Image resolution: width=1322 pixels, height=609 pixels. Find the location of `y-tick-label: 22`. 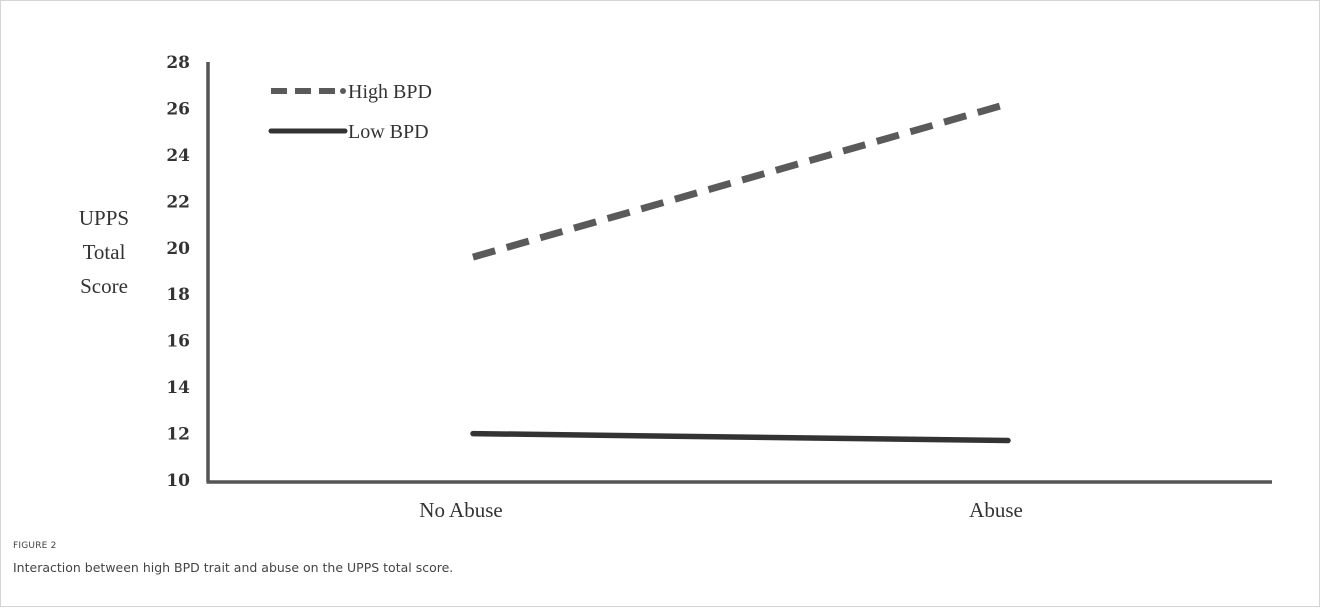

y-tick-label: 22 is located at coordinates (178, 202).